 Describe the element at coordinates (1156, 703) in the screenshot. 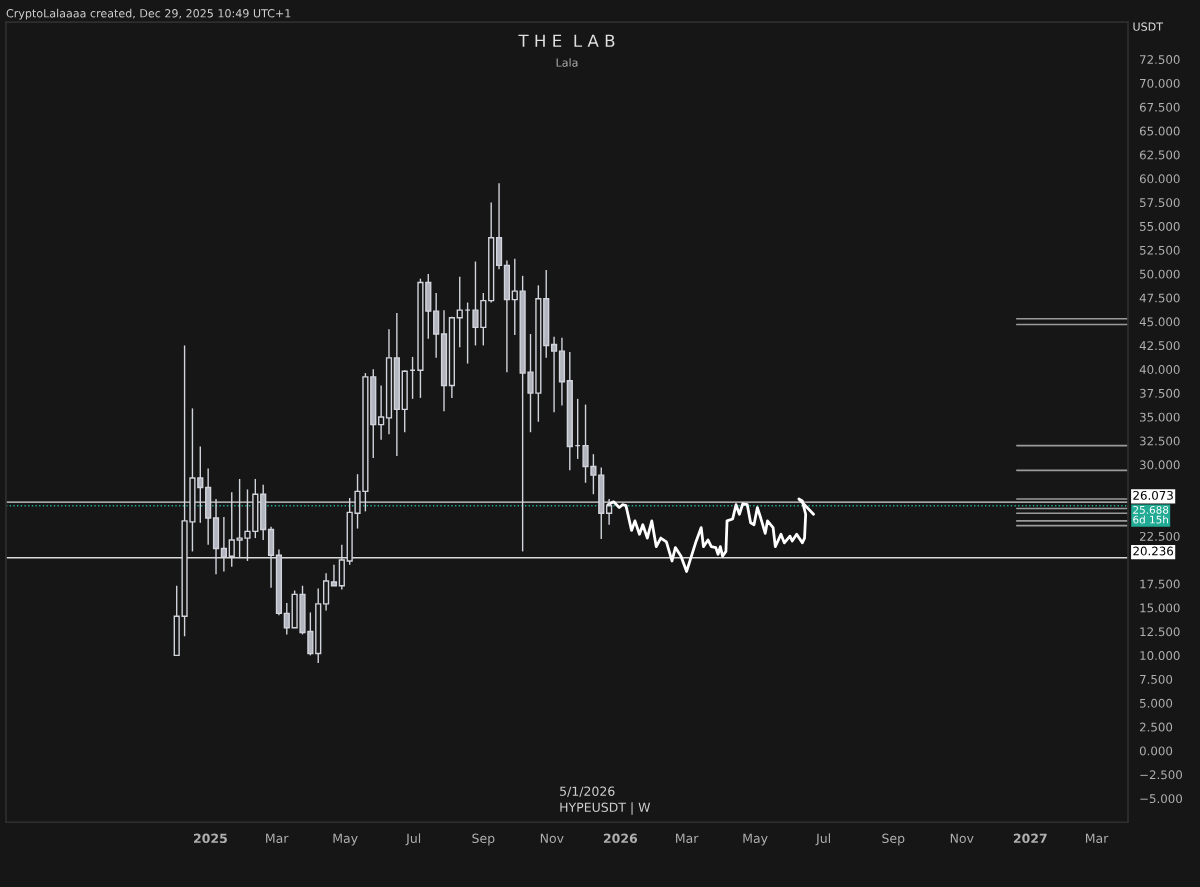

I see `y-tick-label: 5.000` at that location.